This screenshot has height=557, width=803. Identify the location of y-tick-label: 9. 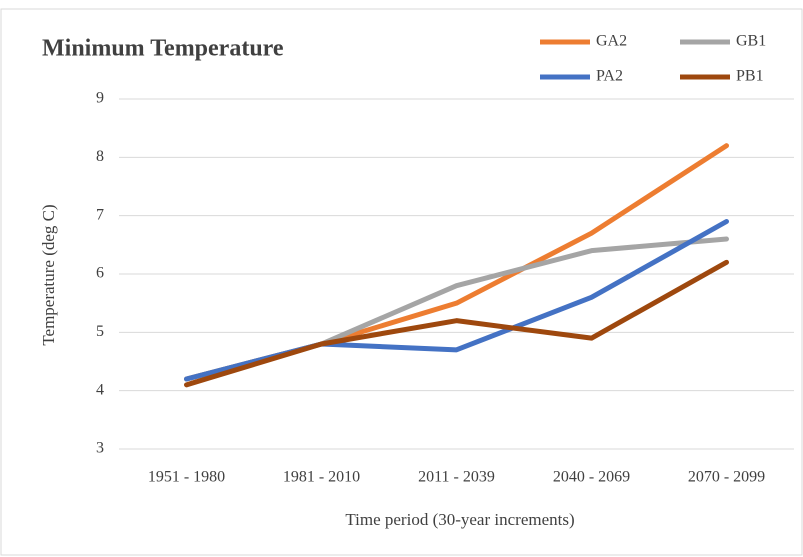
(100, 98).